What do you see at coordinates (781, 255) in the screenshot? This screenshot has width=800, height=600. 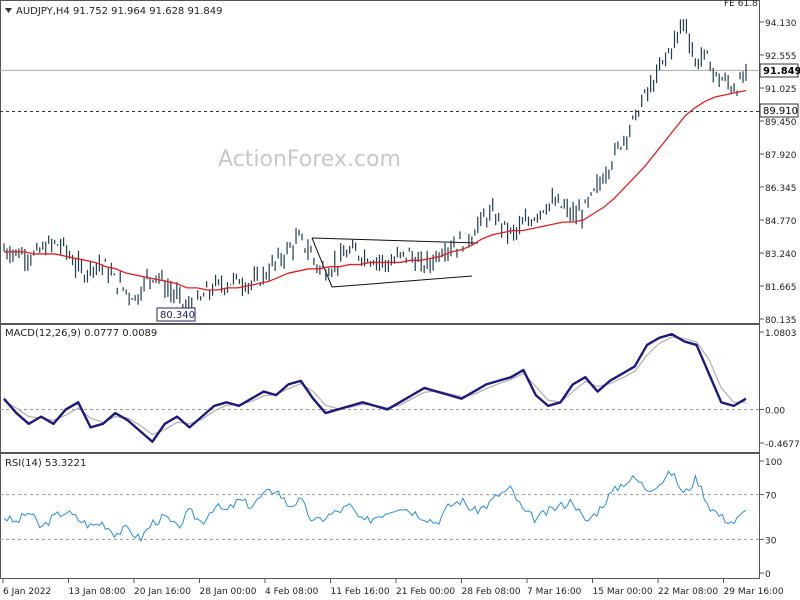 I see `y-tick-label: 83.240` at bounding box center [781, 255].